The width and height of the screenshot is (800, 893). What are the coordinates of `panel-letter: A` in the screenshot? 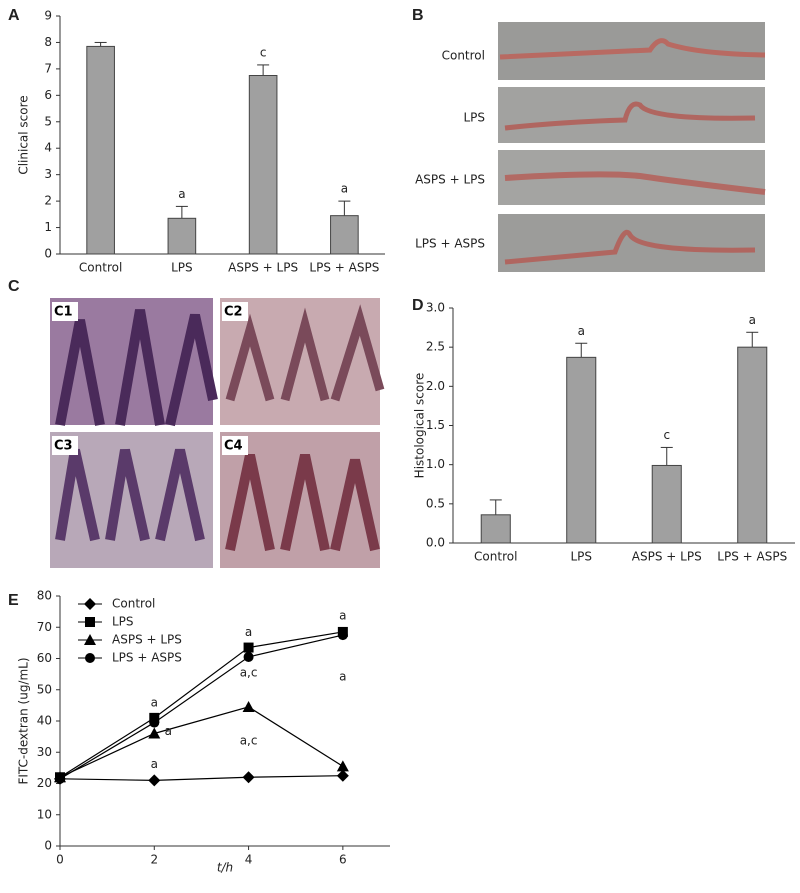 It's located at (14, 15).